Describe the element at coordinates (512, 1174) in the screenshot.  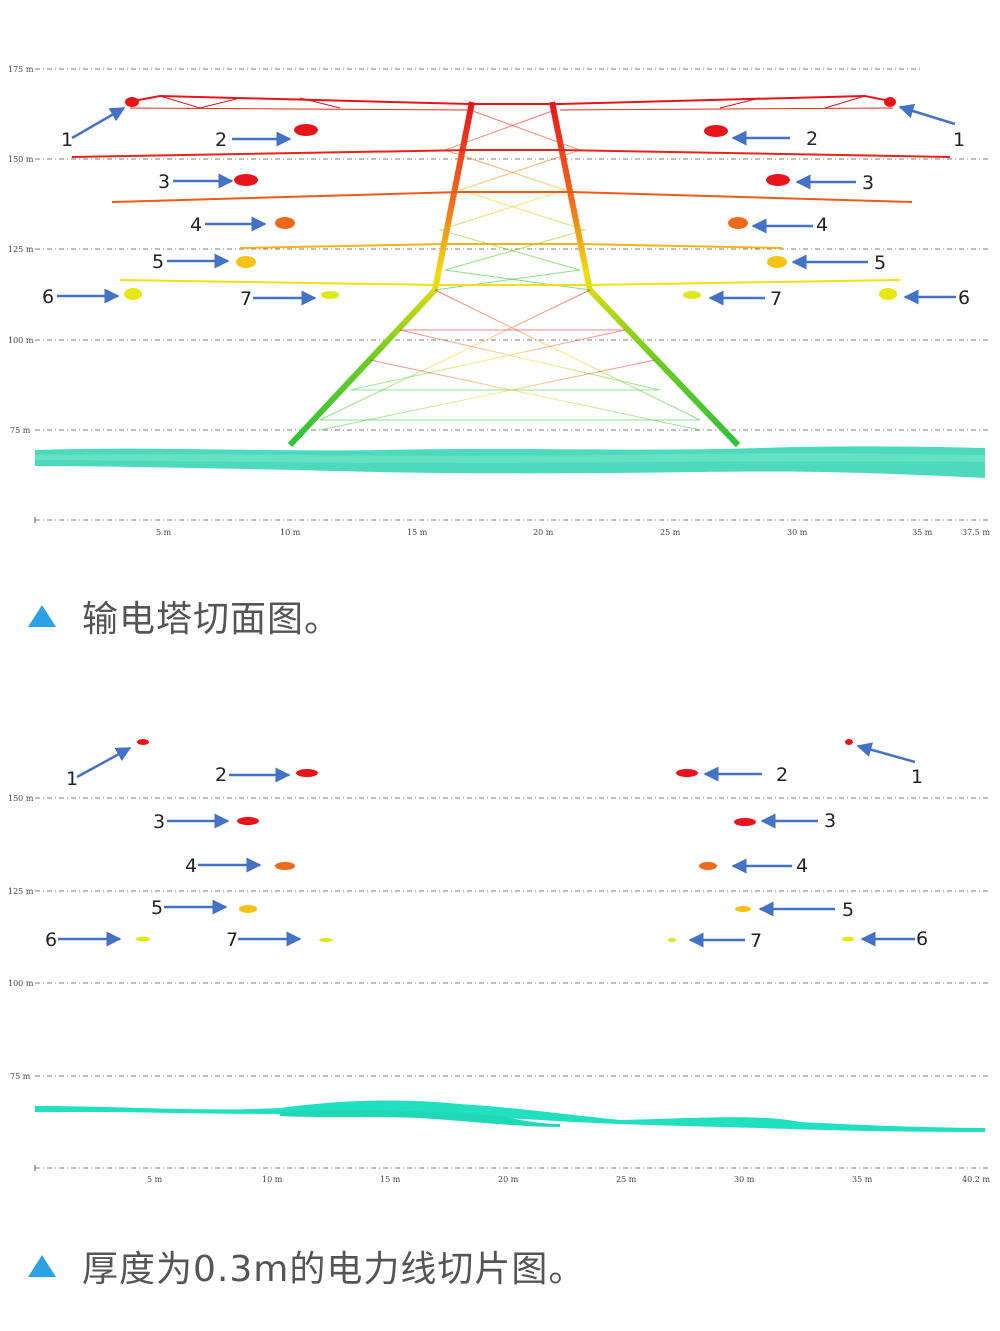
I see `x-tick-labels: 5 m 10 m 15 m 20 m 25 m 30 m 35 m 40.2 m` at that location.